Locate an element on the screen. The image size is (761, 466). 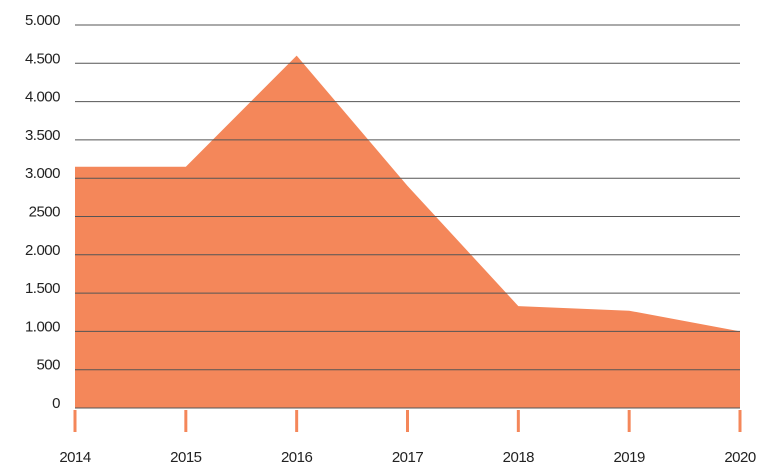
x-tick-label: 2019 is located at coordinates (629, 457).